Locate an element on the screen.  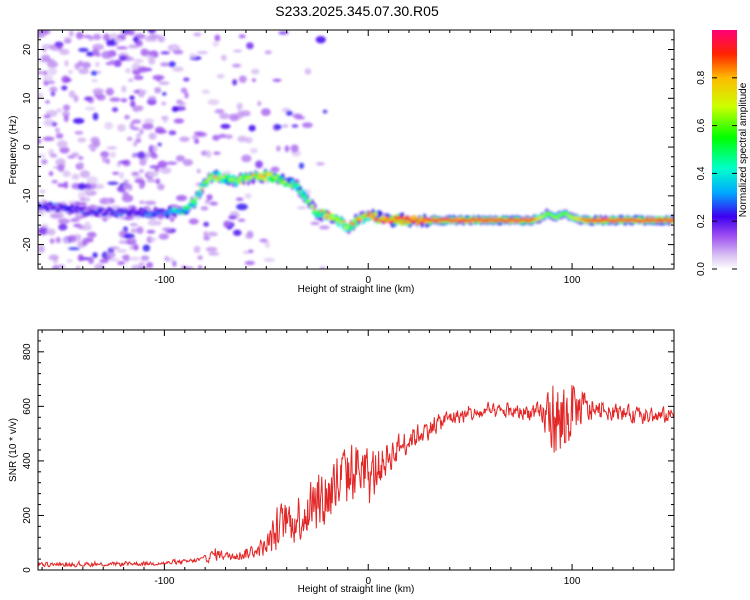
snr-xlabel: Height of straight line (km) is located at coordinates (356, 589).